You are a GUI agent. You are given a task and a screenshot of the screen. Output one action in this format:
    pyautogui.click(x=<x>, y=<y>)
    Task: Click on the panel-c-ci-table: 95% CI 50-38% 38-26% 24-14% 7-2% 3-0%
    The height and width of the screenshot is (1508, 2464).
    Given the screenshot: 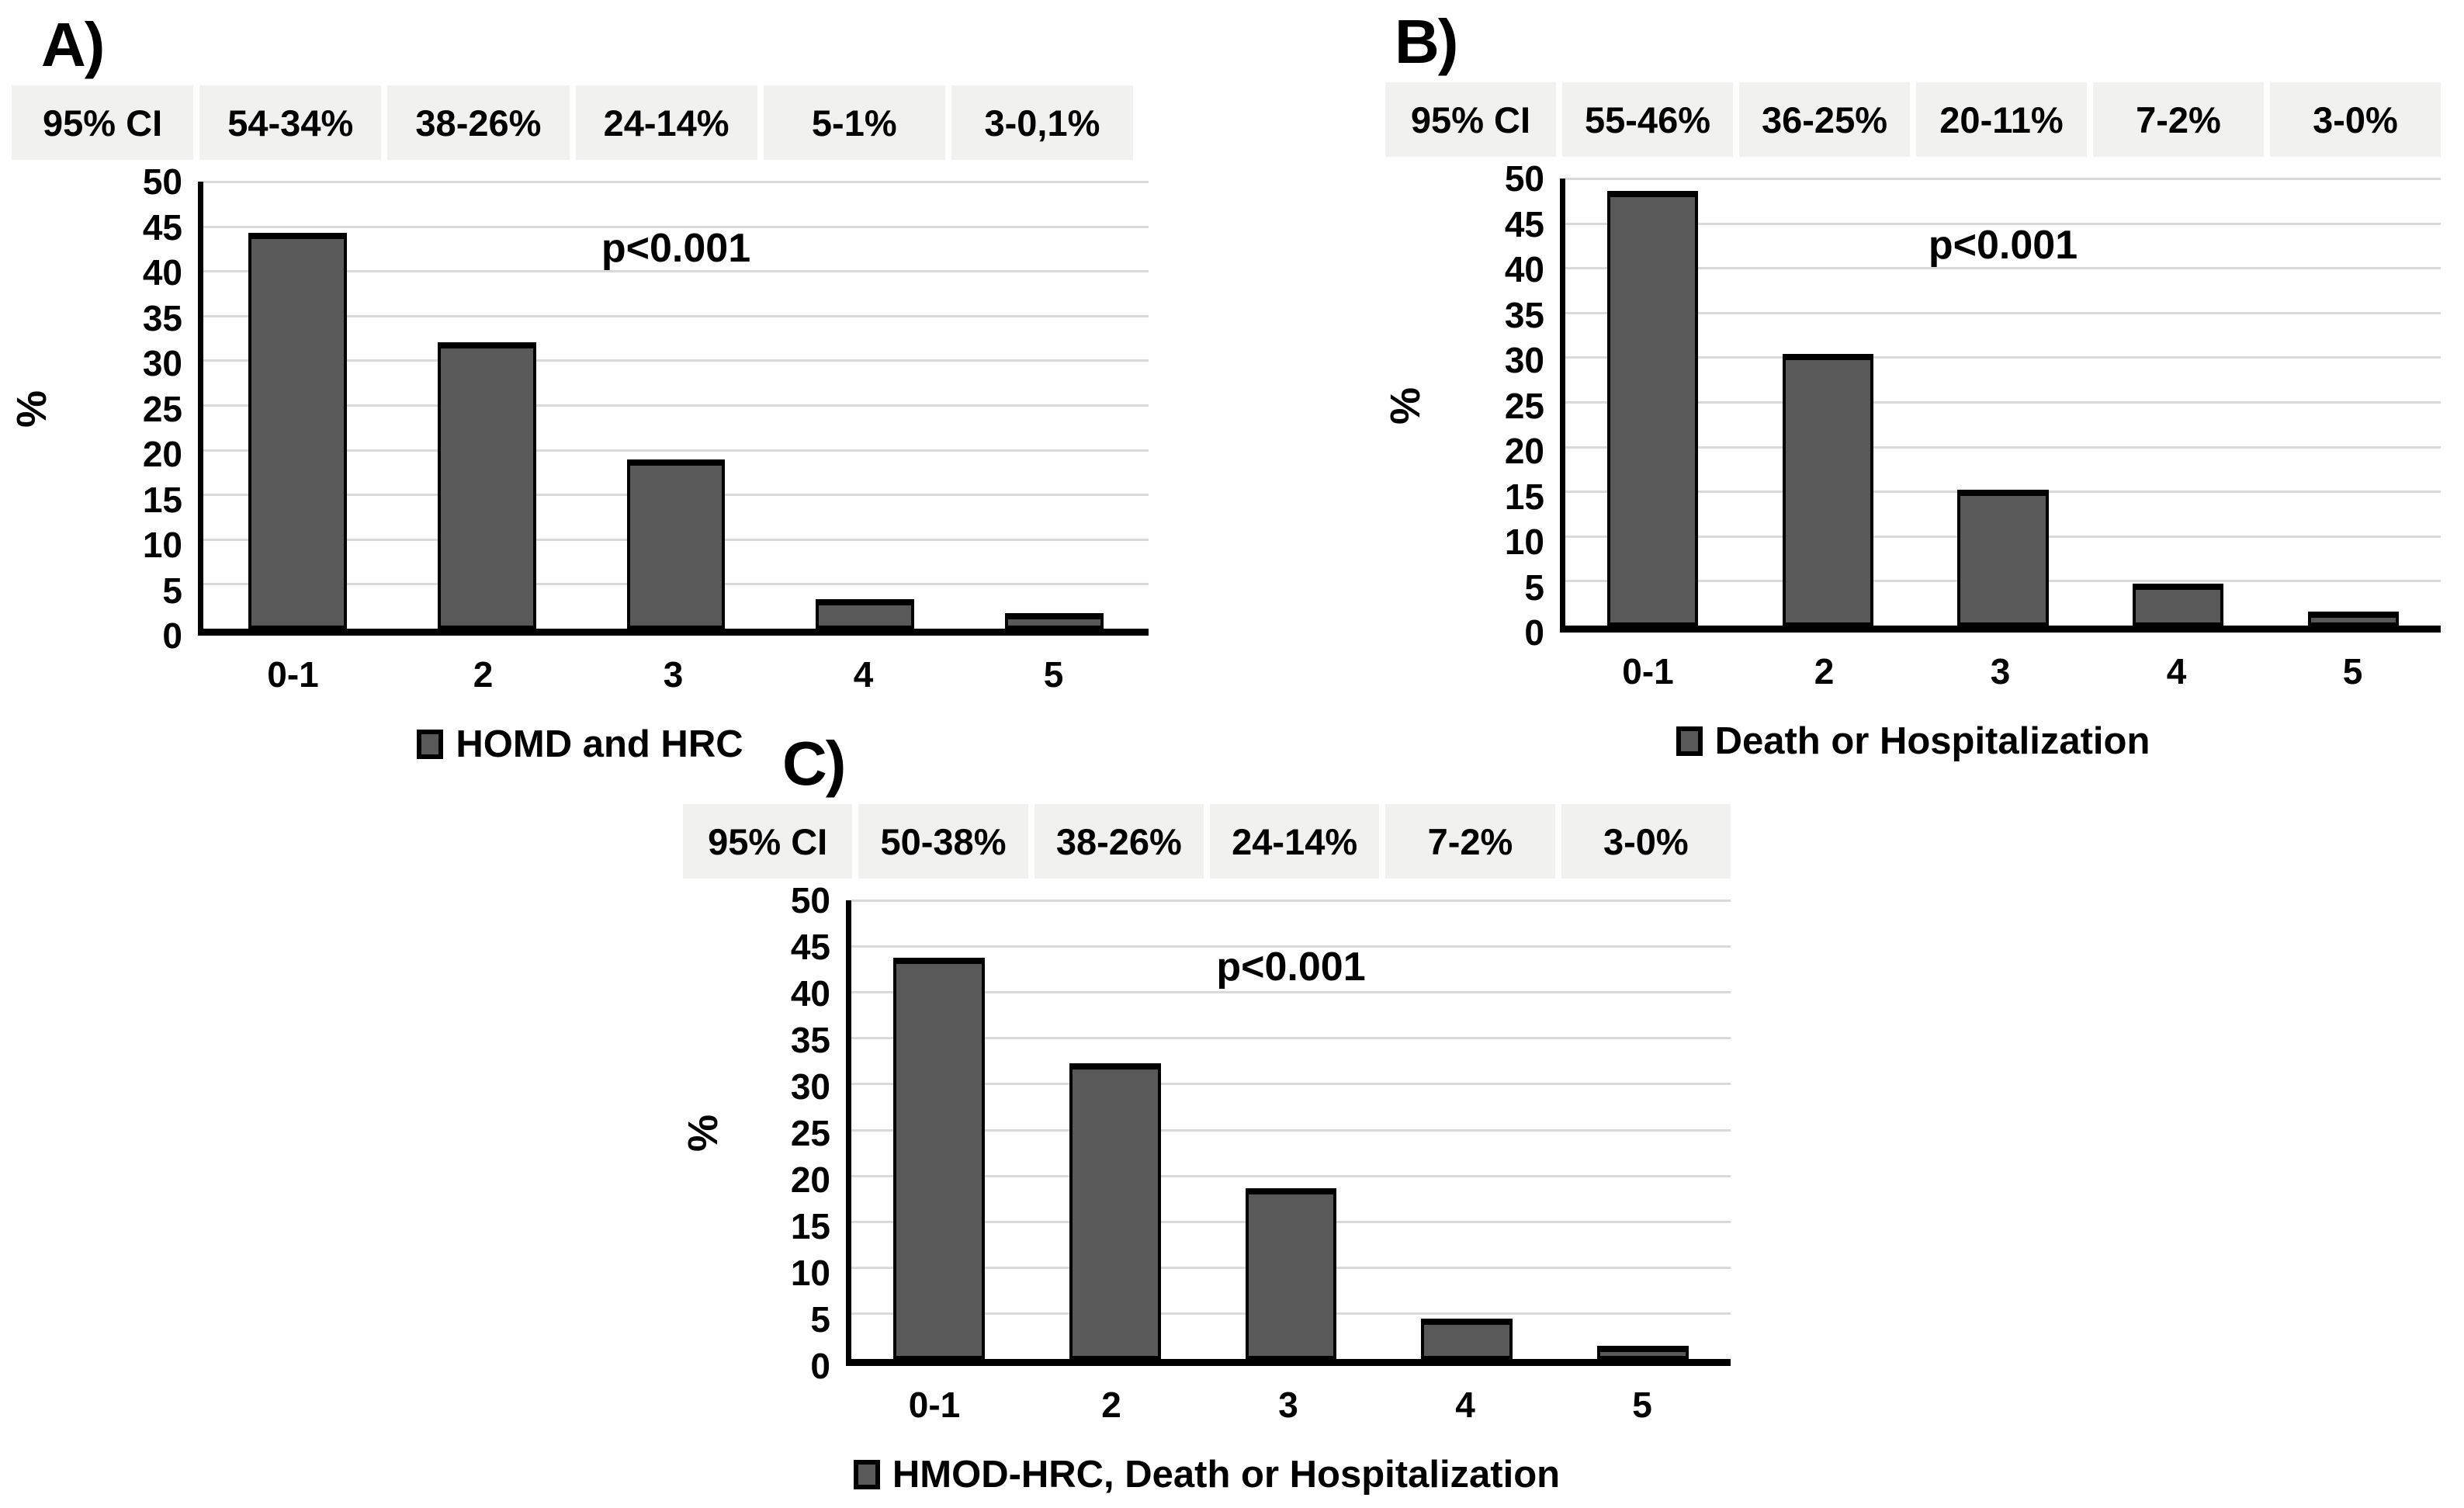 What is the action you would take?
    pyautogui.click(x=1207, y=842)
    